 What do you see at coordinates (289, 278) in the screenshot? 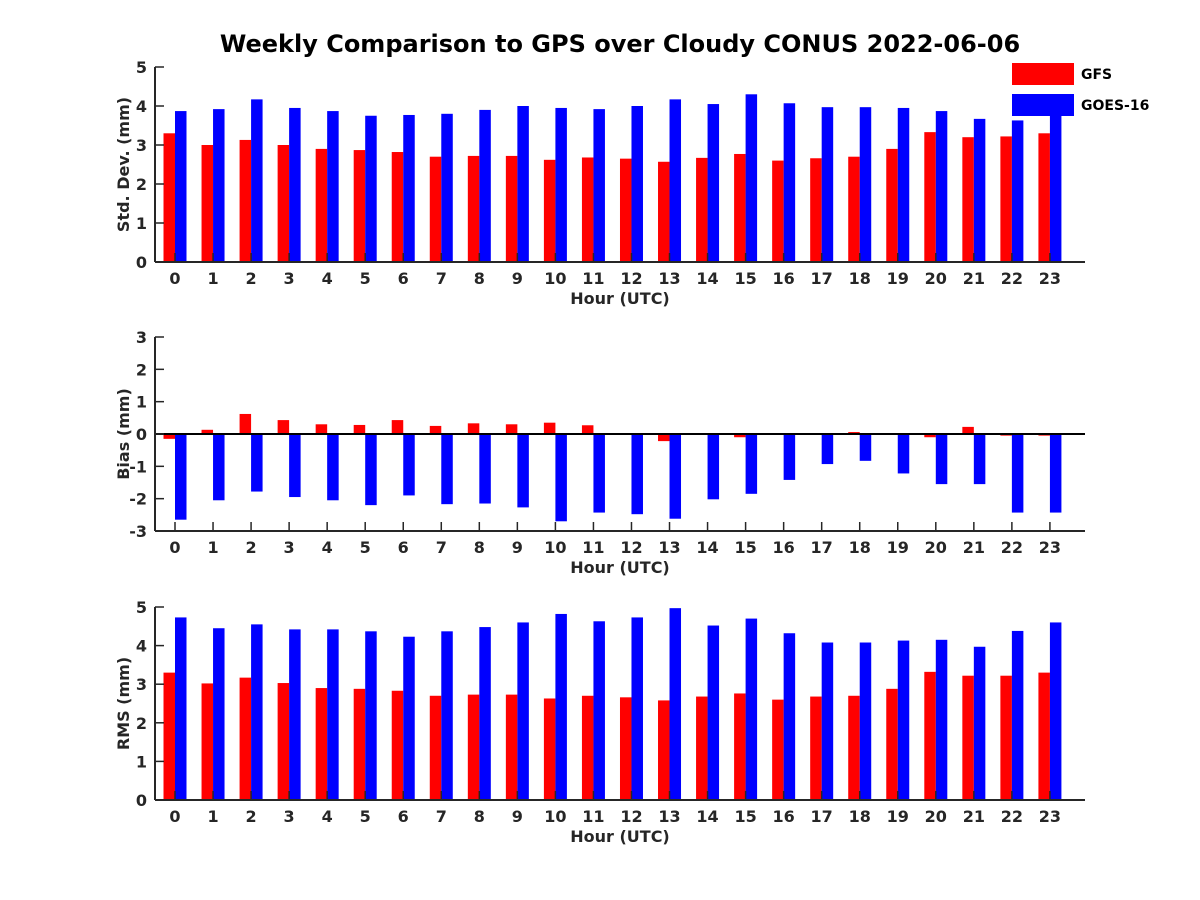
I see `x-tick-label: 3` at bounding box center [289, 278].